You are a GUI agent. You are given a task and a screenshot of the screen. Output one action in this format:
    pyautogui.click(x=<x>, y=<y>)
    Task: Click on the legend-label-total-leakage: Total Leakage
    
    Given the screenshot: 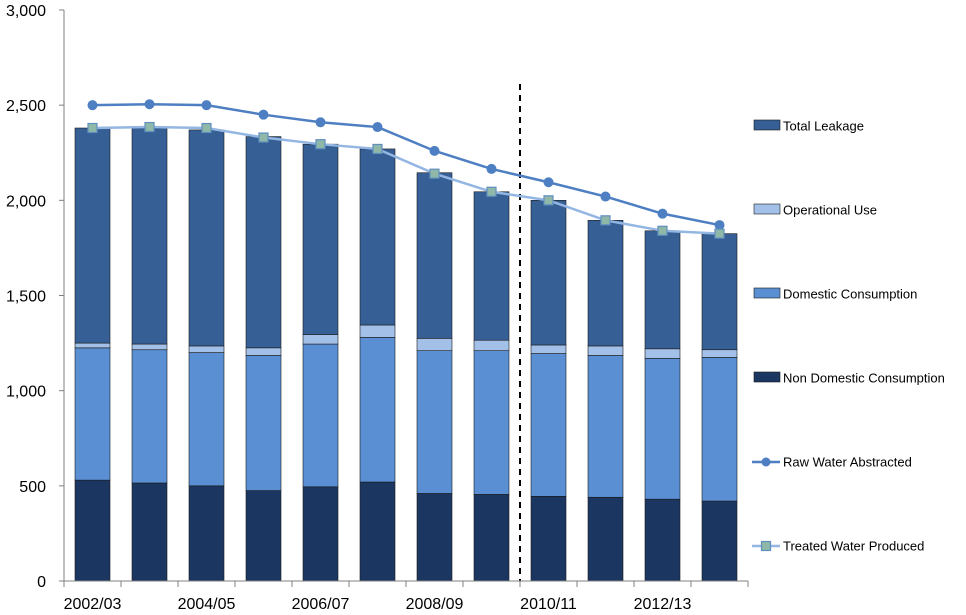 What is the action you would take?
    pyautogui.click(x=823, y=126)
    